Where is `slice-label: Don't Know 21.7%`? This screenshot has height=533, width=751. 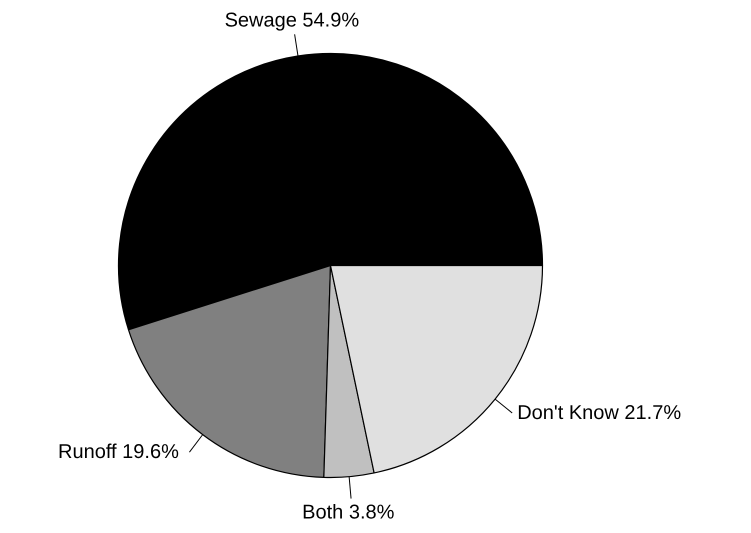
slice-label: Don't Know 21.7% is located at coordinates (599, 413).